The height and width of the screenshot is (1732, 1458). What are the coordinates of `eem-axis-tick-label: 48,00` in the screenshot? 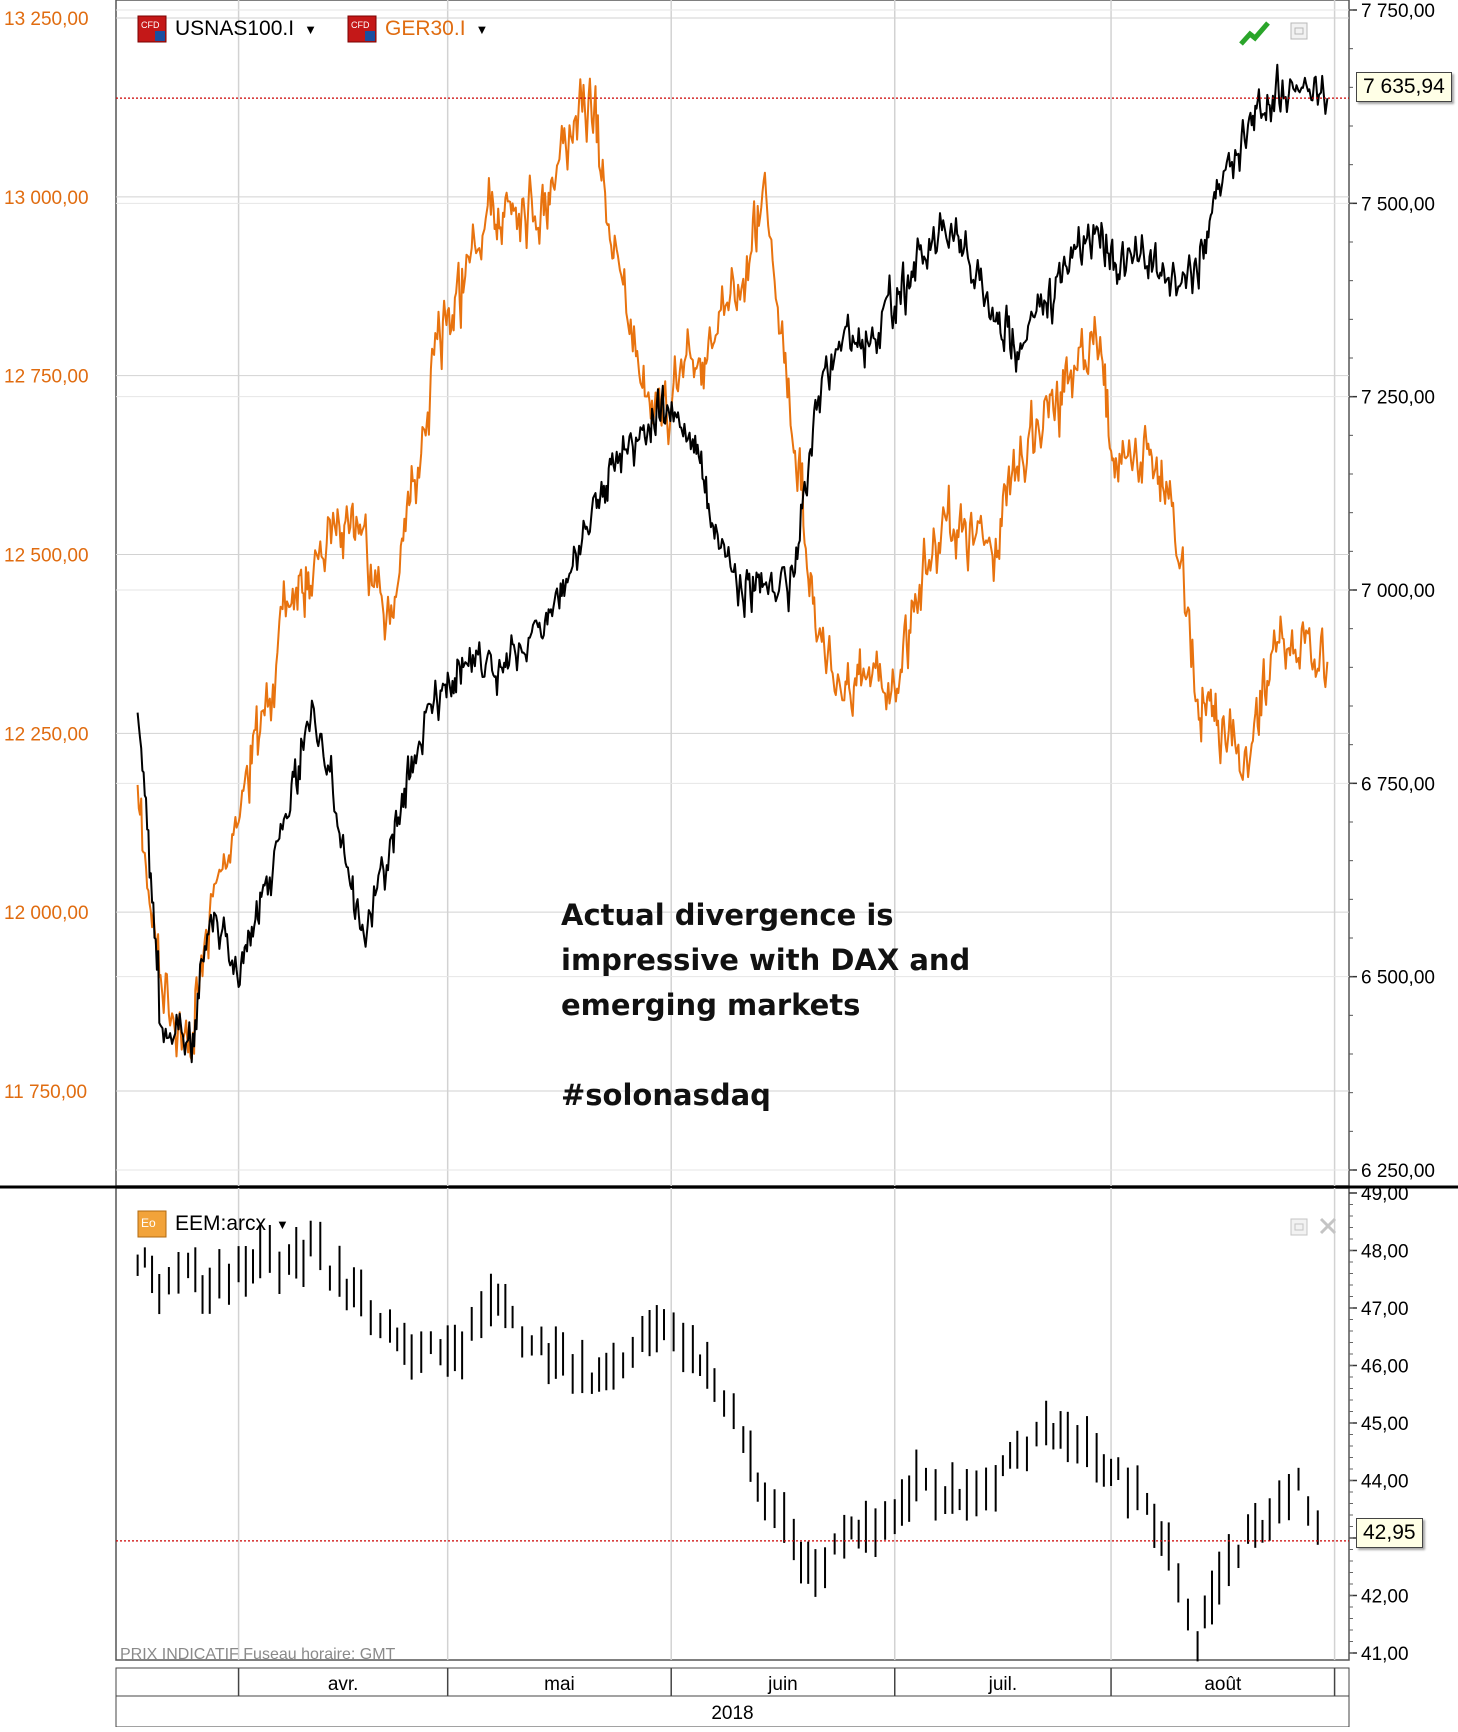 It's located at (1385, 1252).